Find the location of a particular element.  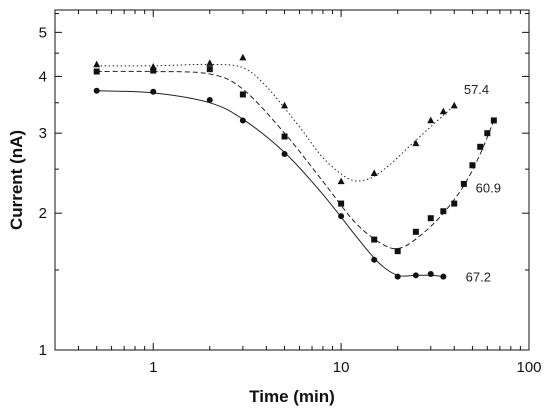

y-tick-label: 1 is located at coordinates (43, 350).